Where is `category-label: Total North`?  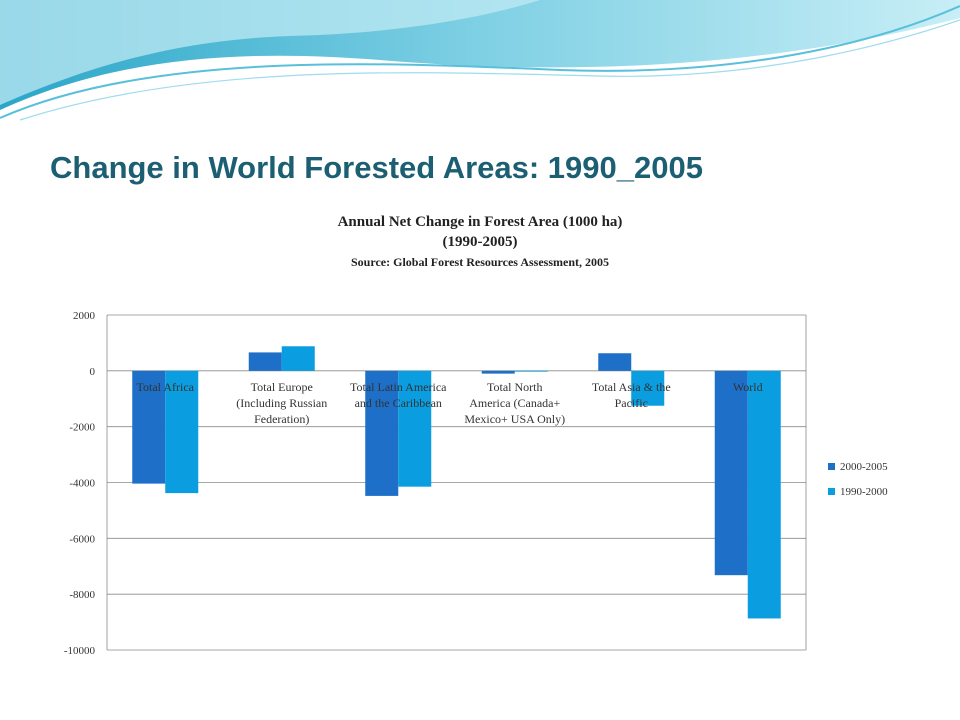 category-label: Total North is located at coordinates (514, 387).